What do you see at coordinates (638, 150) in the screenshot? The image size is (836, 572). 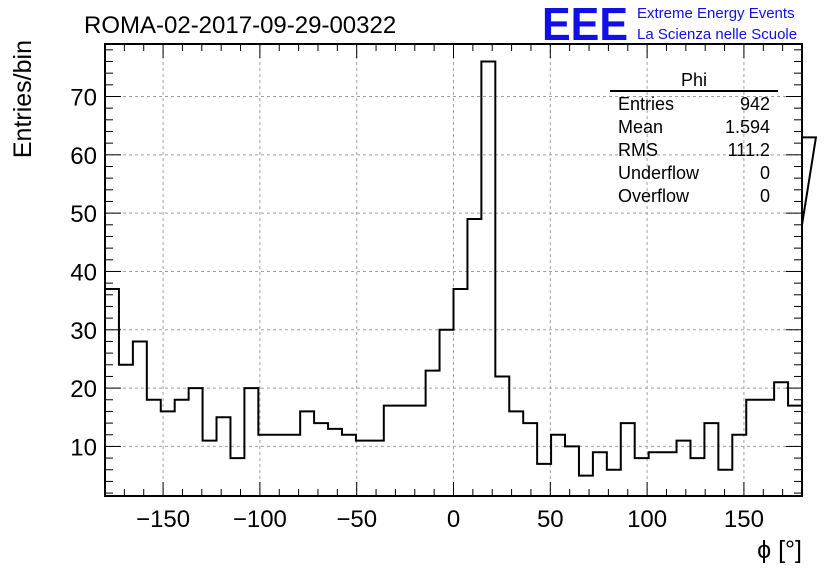 I see `stats-row-label: RMS` at bounding box center [638, 150].